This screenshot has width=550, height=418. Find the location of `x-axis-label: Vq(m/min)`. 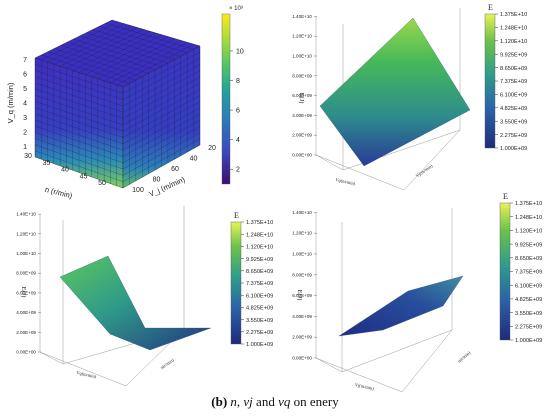

x-axis-label: Vq(m/min) is located at coordinates (345, 181).